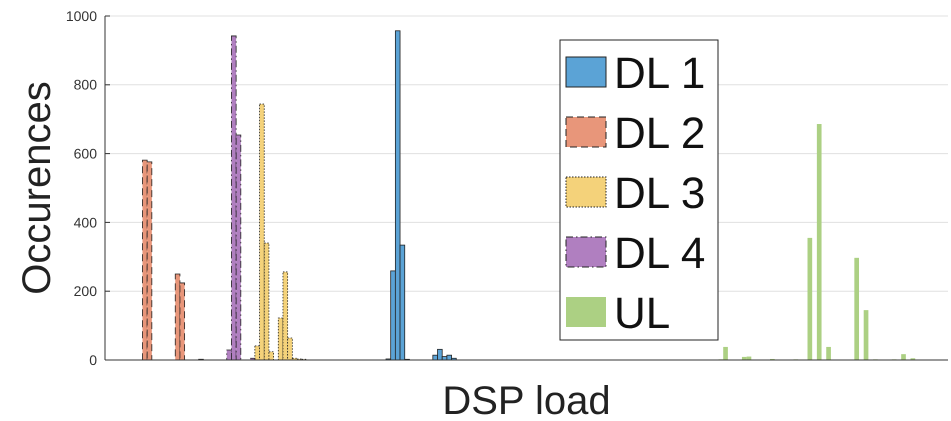  Describe the element at coordinates (86, 154) in the screenshot. I see `y-tick-label: 600` at that location.